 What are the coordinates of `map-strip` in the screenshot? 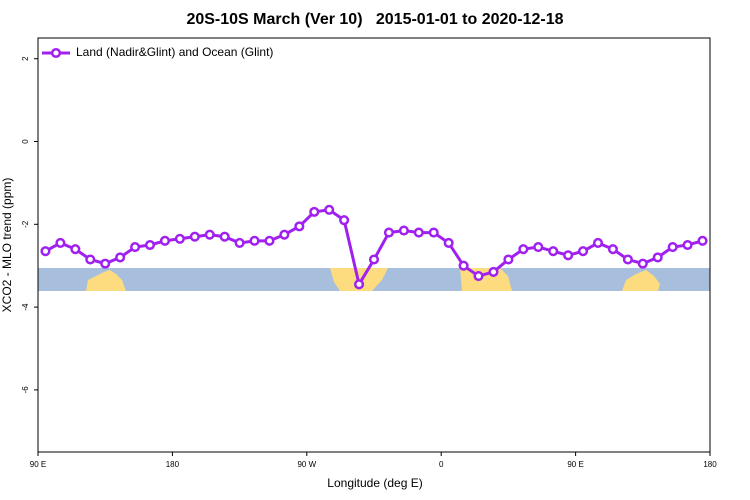 It's located at (374, 279).